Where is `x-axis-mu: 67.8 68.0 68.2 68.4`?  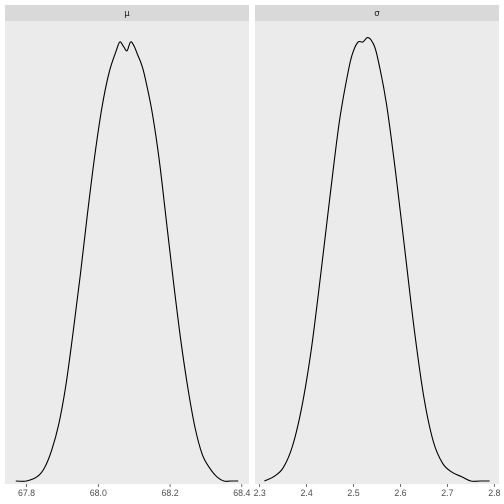 x-axis-mu: 67.8 68.0 68.2 68.4 is located at coordinates (134, 491).